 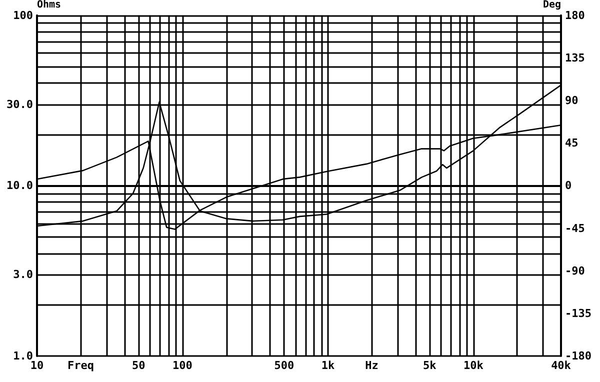 What do you see at coordinates (578, 313) in the screenshot?
I see `y2-tick-label: -135` at bounding box center [578, 313].